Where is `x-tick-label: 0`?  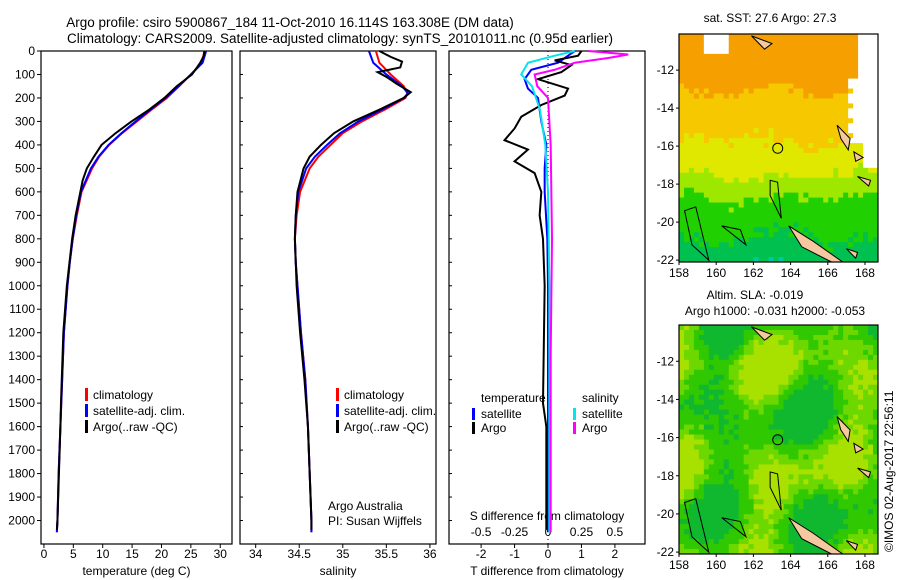 x-tick-label: 0 is located at coordinates (44, 554).